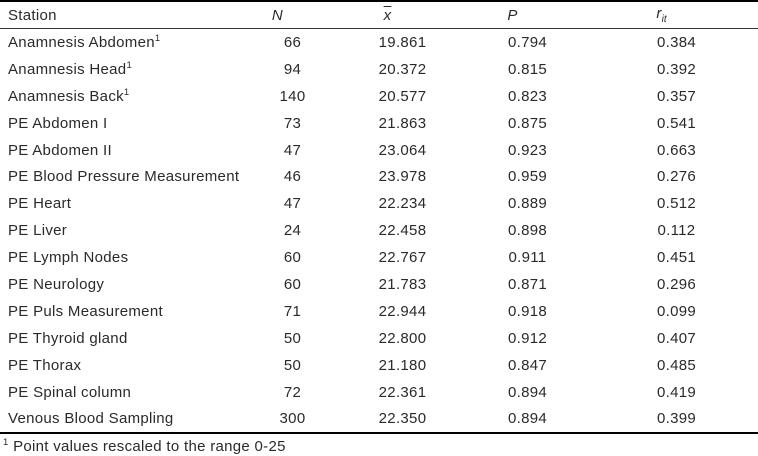  Describe the element at coordinates (676, 258) in the screenshot. I see `cell-rit: 0.451` at that location.